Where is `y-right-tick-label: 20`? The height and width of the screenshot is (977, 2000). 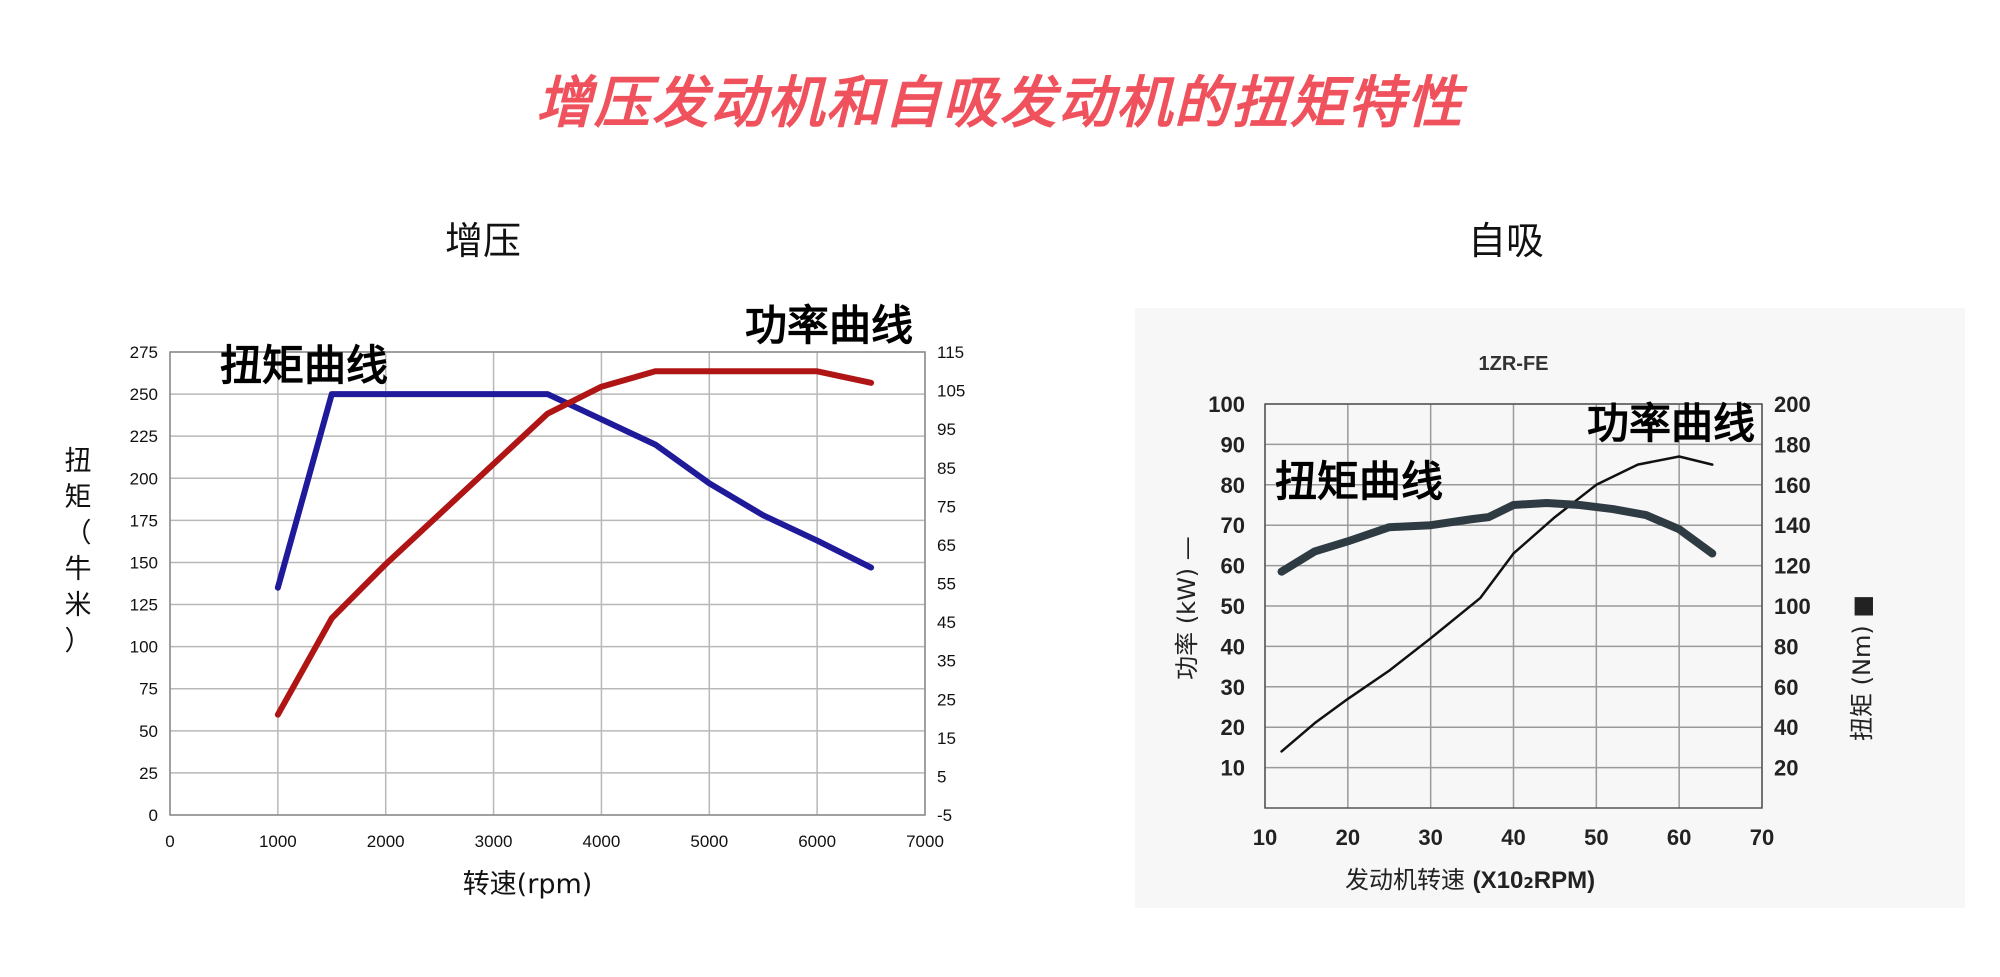
y-right-tick-label: 20 is located at coordinates (1786, 768).